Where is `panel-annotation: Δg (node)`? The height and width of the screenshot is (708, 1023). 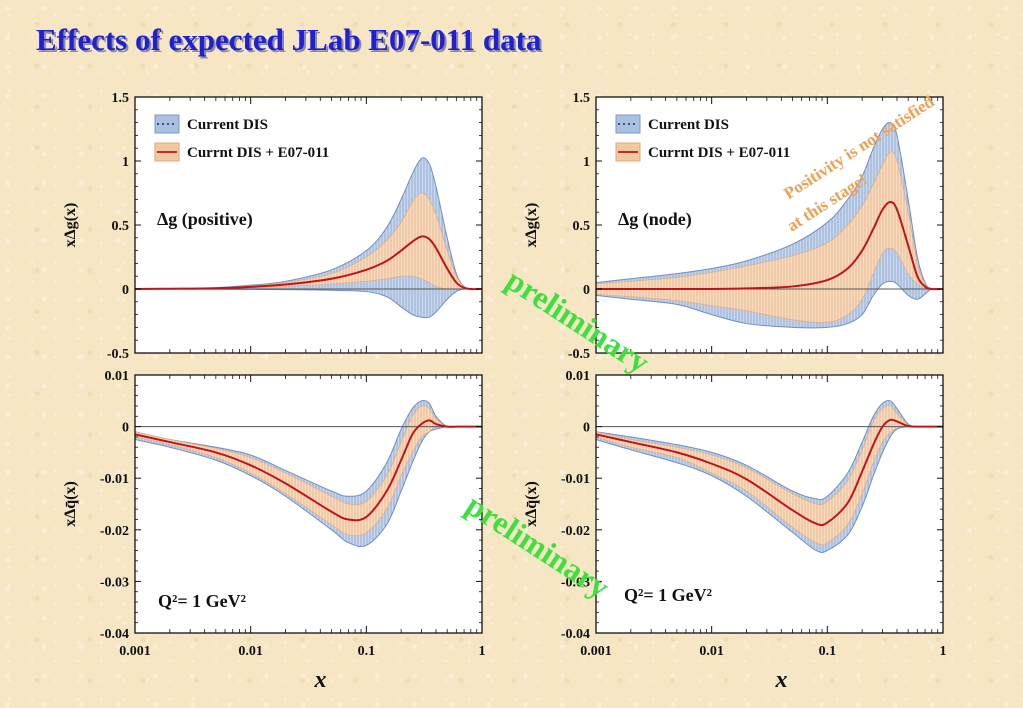
panel-annotation: Δg (node) is located at coordinates (655, 219).